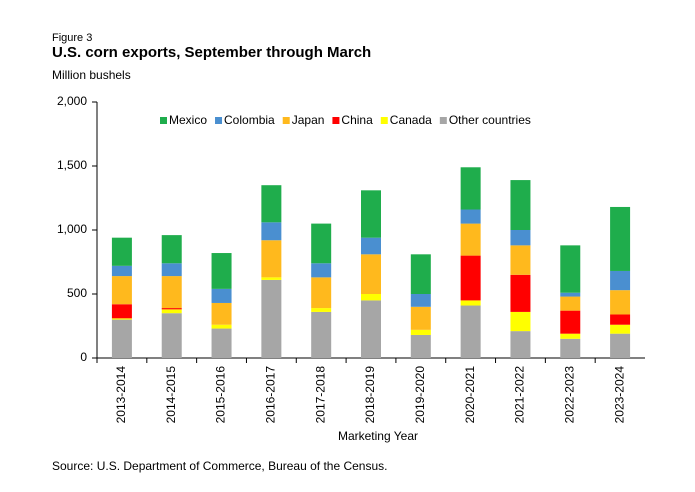  I want to click on x-tick-label: 2021-2022, so click(520, 395).